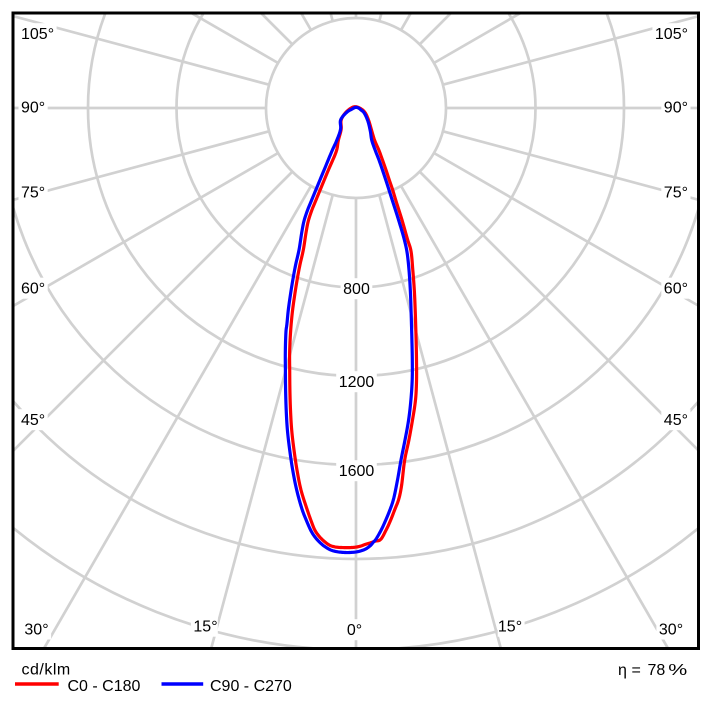  What do you see at coordinates (104, 686) in the screenshot?
I see `svg-text: C0 - C180` at bounding box center [104, 686].